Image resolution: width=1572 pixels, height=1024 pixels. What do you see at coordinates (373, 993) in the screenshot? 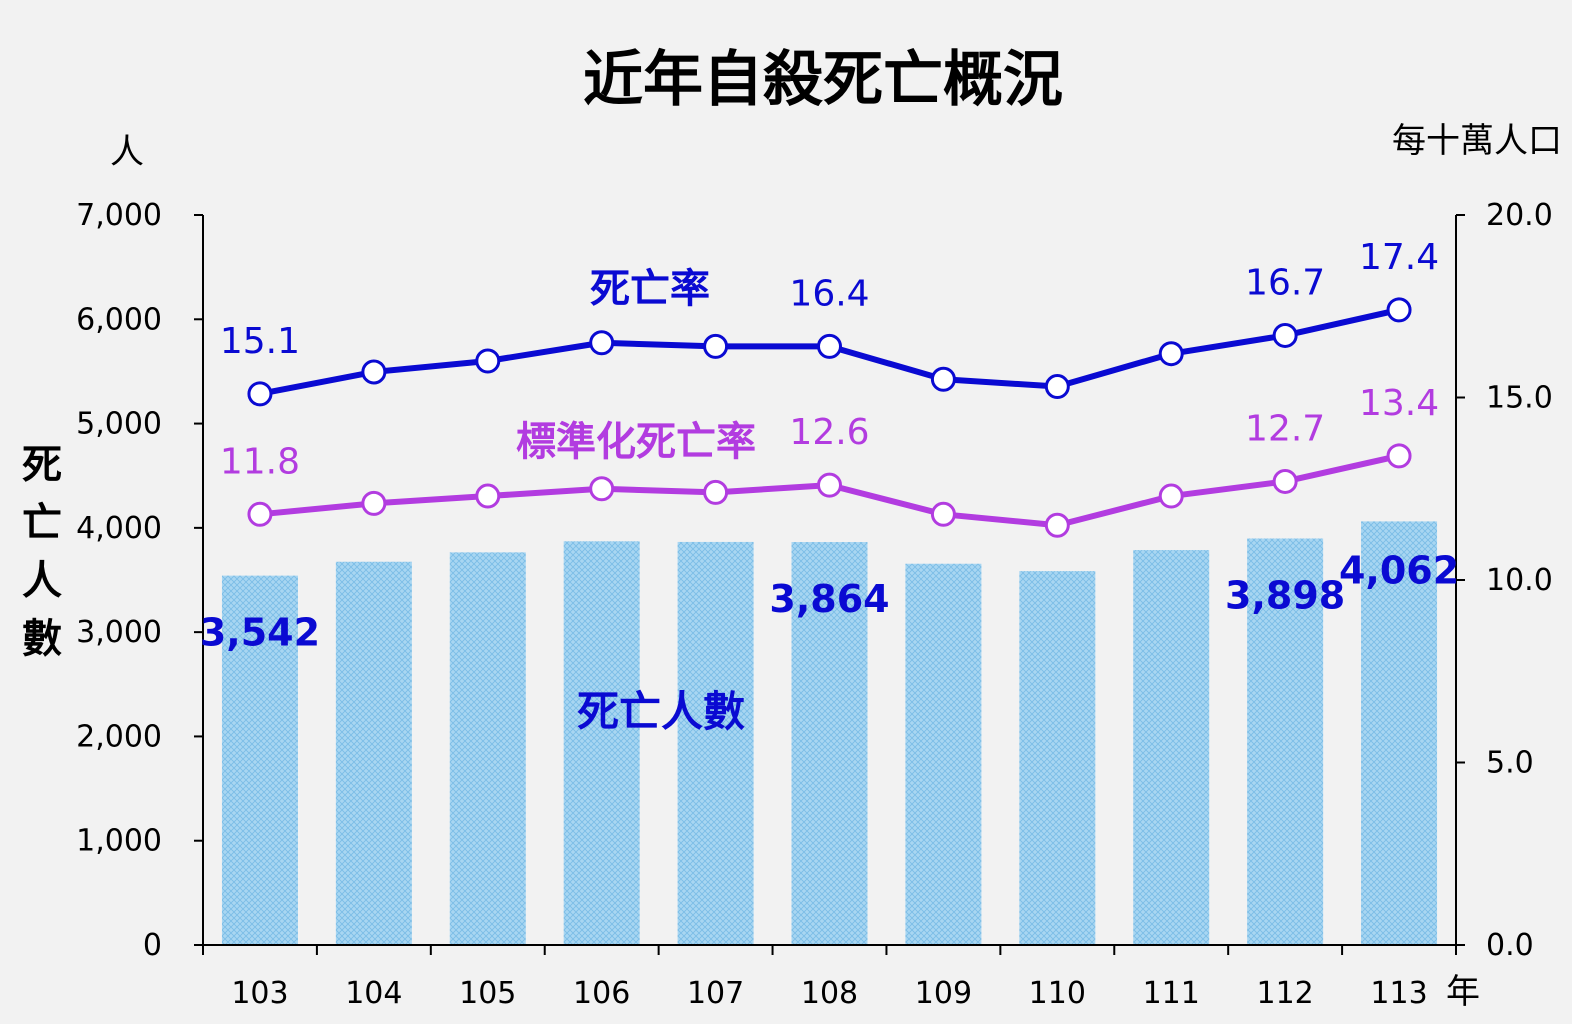
I see `x-tick-label-104: 104` at bounding box center [373, 993].